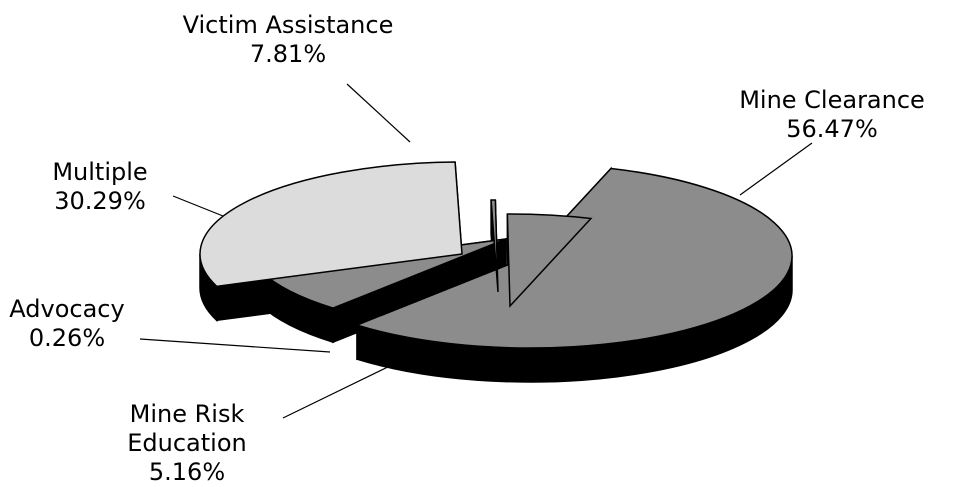 This screenshot has width=954, height=487. Describe the element at coordinates (832, 129) in the screenshot. I see `mine-clearance-label-line: 56.47%` at that location.